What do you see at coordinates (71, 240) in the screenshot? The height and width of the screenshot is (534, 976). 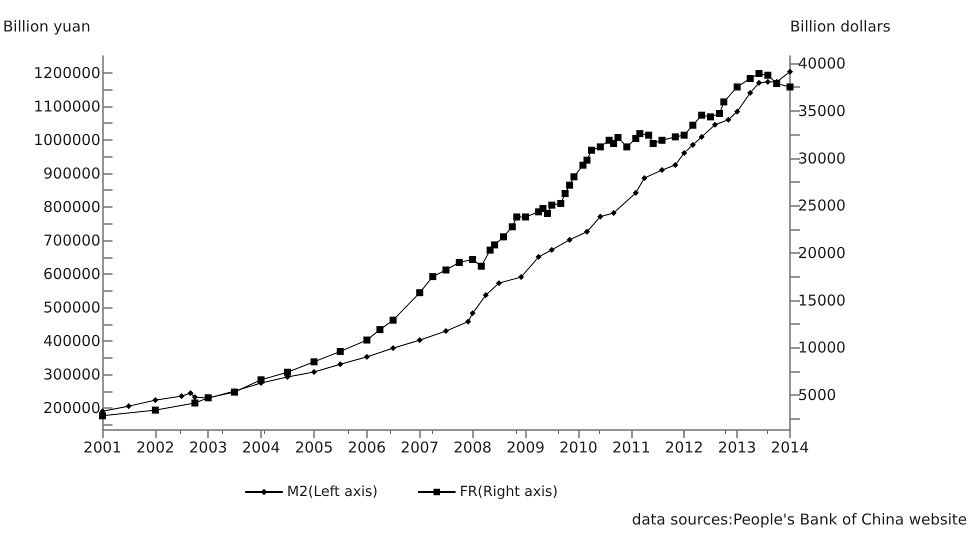 I see `y-tick-label: 700000` at bounding box center [71, 240].